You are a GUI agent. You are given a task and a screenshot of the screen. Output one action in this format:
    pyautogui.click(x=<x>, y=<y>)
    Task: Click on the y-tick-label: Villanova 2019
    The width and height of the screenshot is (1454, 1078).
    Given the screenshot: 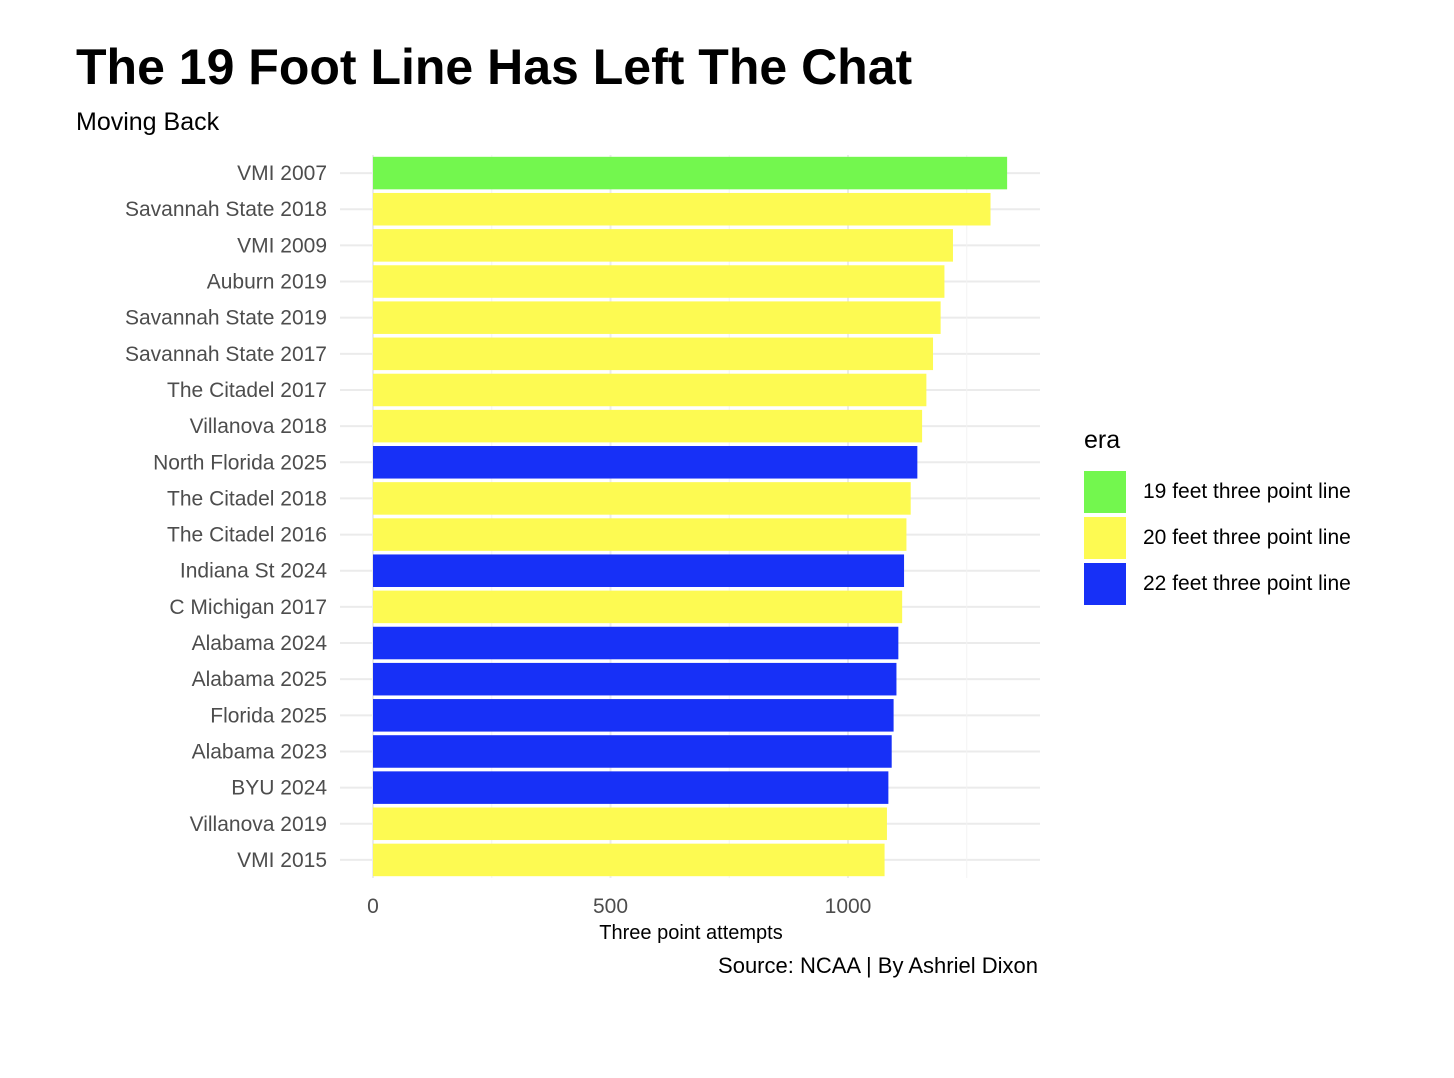 What is the action you would take?
    pyautogui.click(x=258, y=824)
    